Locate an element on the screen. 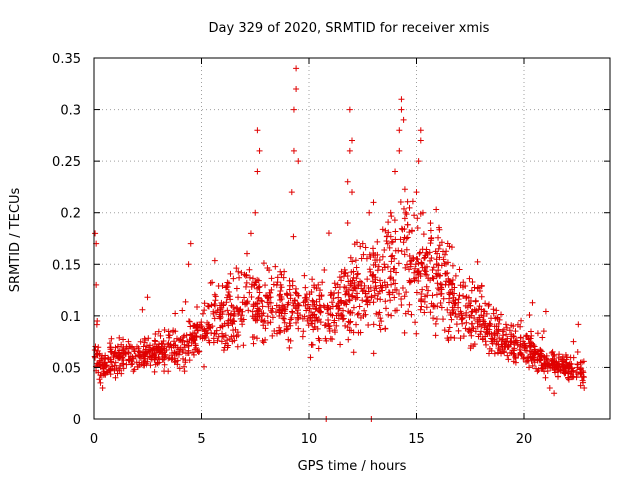  y-tick-label: 0 is located at coordinates (77, 420).